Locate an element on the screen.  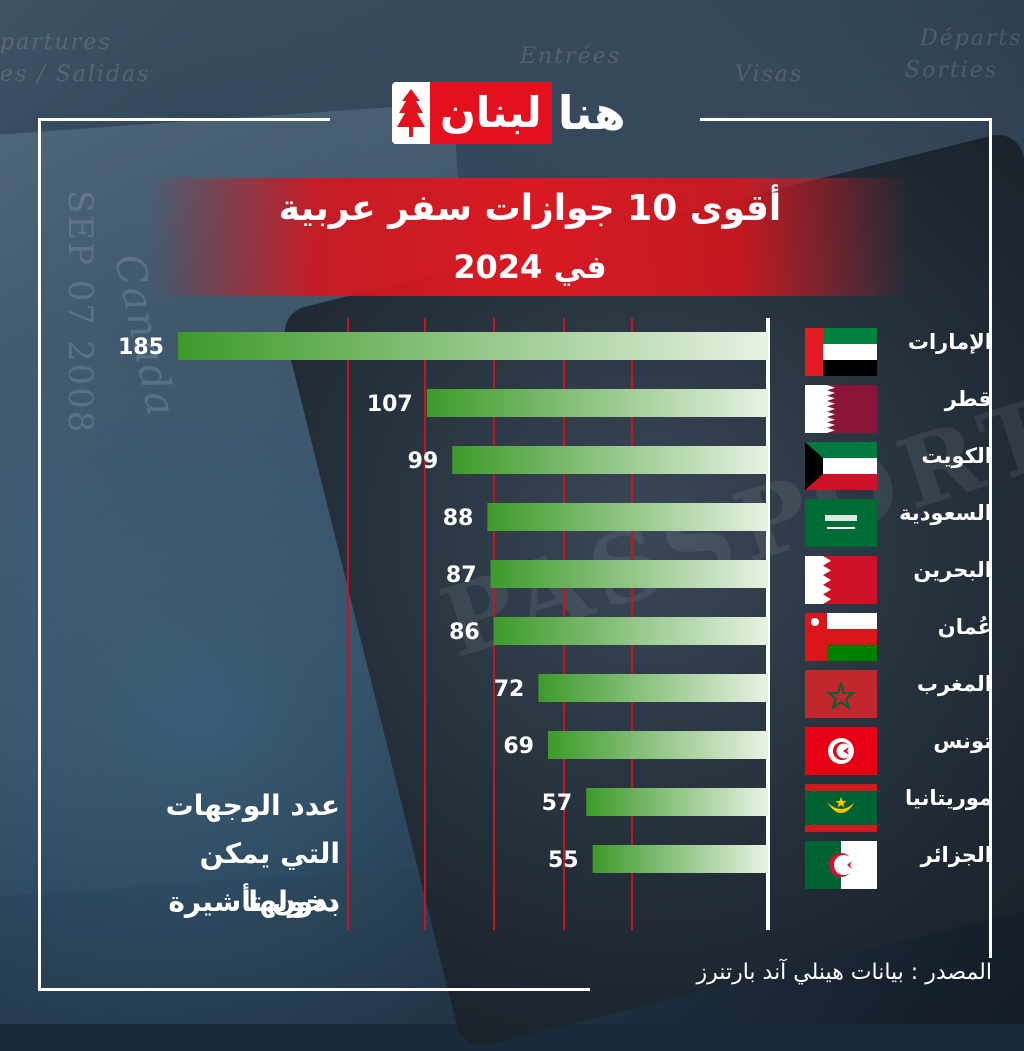
logo-red-text: لبنان is located at coordinates (491, 113).